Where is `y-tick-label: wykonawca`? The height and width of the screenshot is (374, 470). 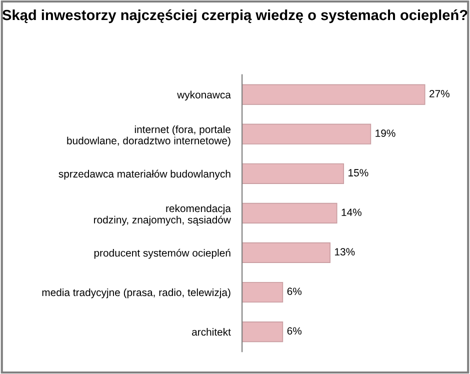 y-tick-label: wykonawca is located at coordinates (204, 95).